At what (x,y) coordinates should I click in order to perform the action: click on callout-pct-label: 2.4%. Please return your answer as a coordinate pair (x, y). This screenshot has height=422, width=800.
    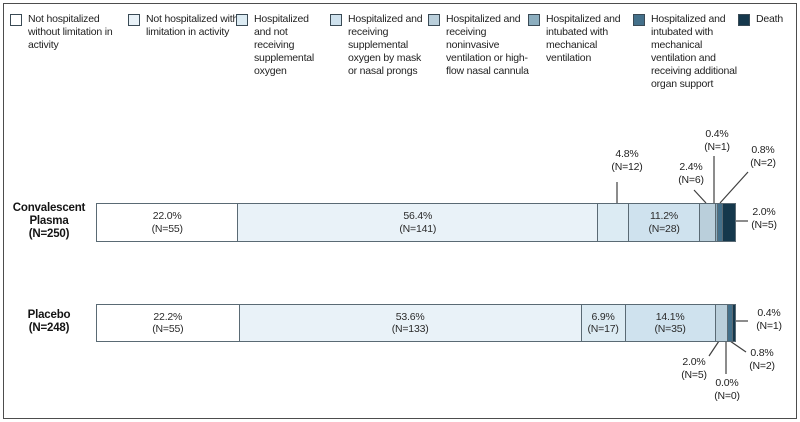
    Looking at the image, I should click on (691, 167).